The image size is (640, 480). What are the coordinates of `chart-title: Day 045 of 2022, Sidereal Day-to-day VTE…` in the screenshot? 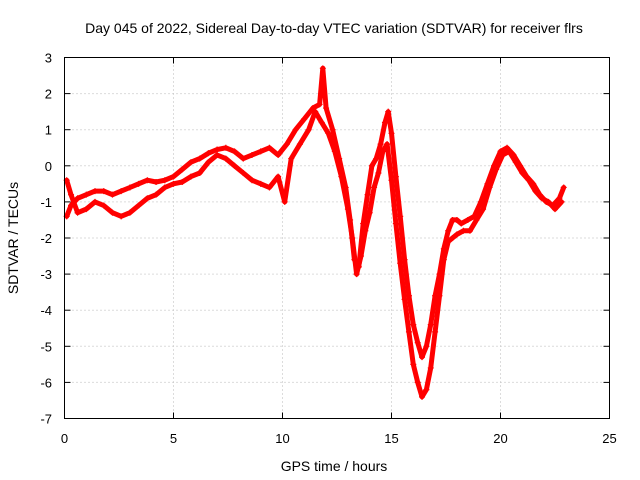 It's located at (334, 28).